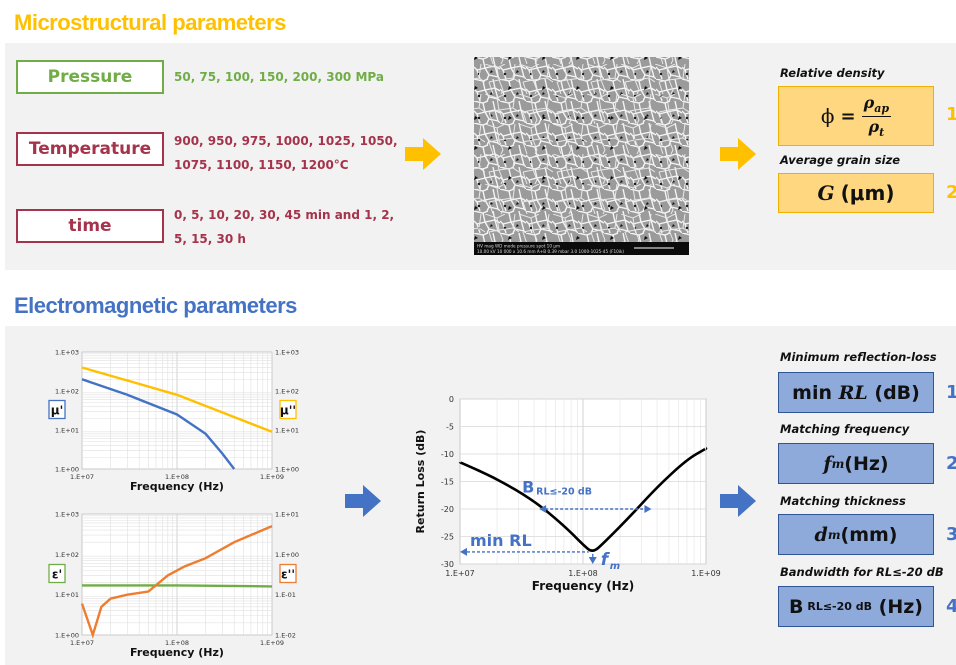 This screenshot has width=956, height=665. Describe the element at coordinates (867, 193) in the screenshot. I see `grain-unit: (μm)` at that location.